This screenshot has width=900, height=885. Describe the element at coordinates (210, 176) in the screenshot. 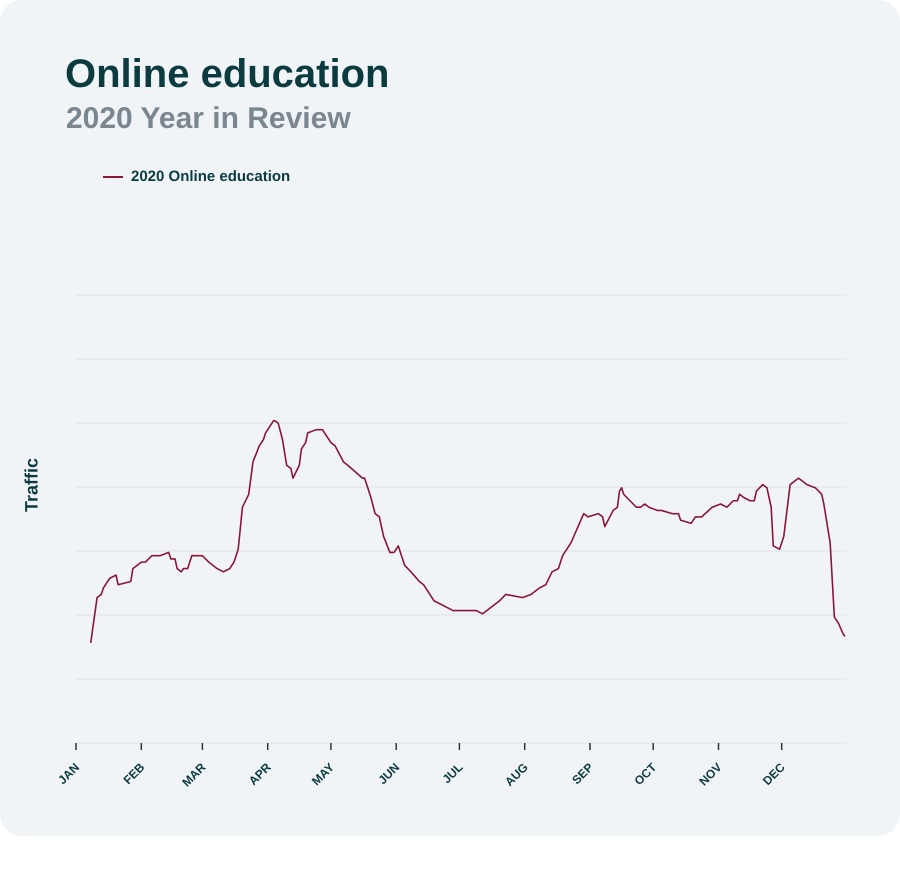

I see `legend-label: 2020 Online education` at that location.